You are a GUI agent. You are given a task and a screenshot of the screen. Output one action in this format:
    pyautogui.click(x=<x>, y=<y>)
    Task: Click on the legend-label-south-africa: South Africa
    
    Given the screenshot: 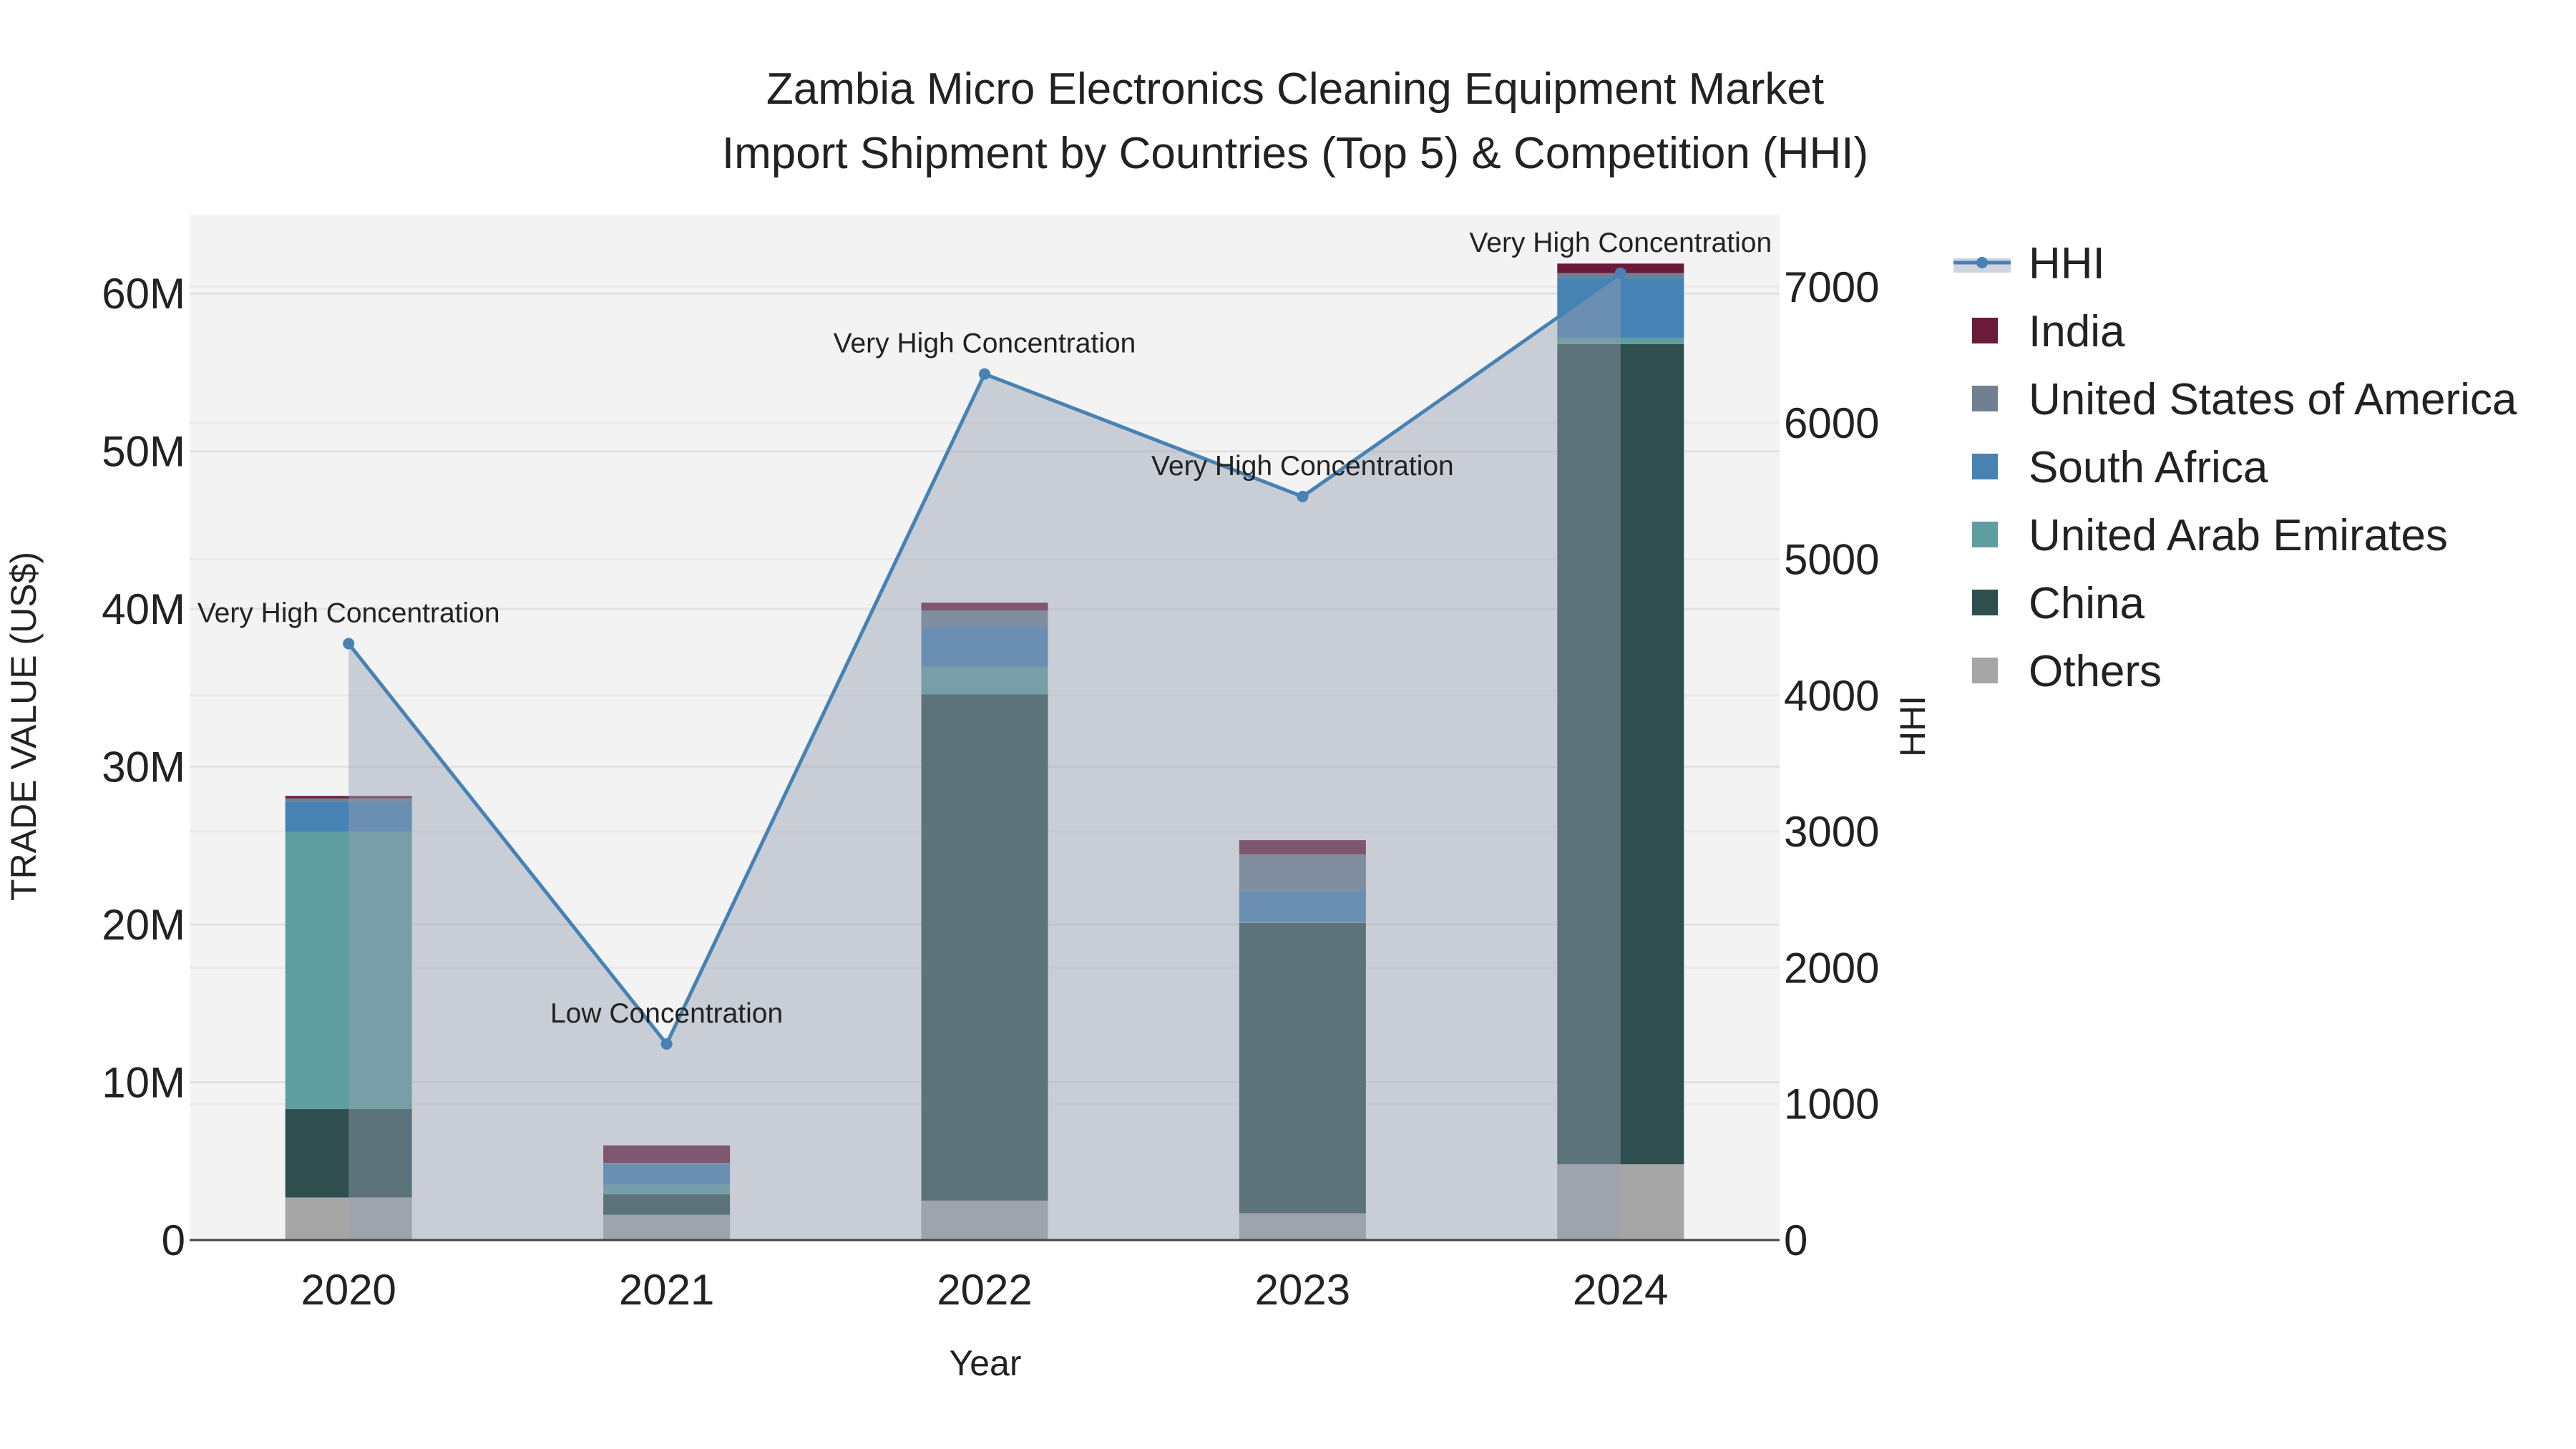 What is the action you would take?
    pyautogui.click(x=2148, y=467)
    